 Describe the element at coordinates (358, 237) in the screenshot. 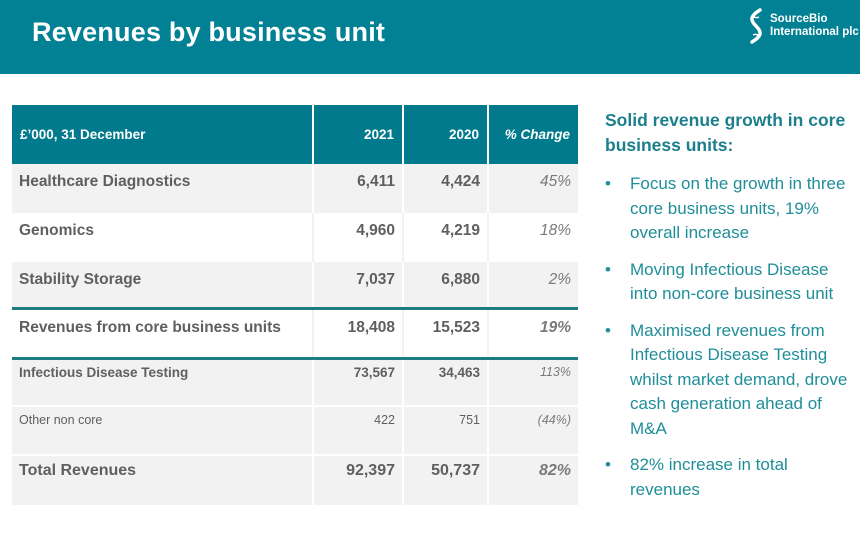

I see `value-2021: 4,960` at that location.